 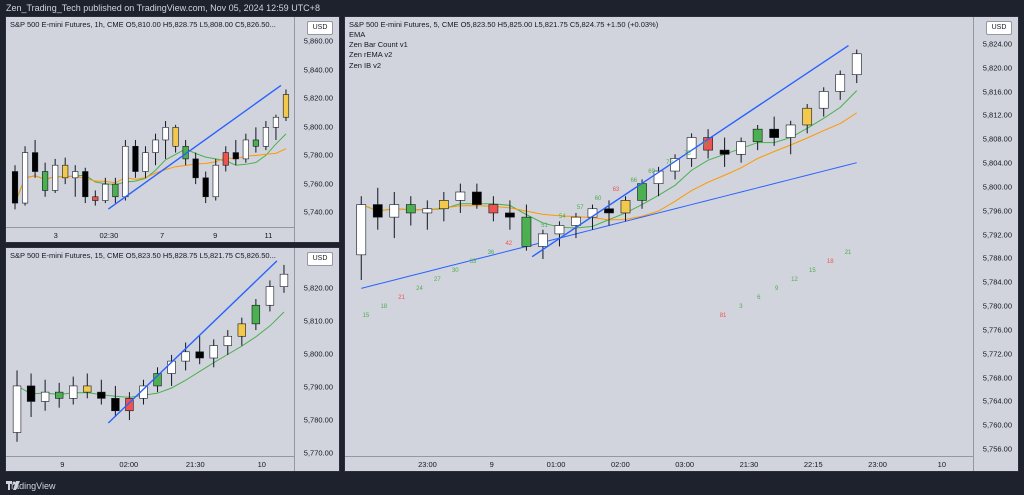 I want to click on time-axis-15m: 9 02:00 21:30 10, so click(x=150, y=463).